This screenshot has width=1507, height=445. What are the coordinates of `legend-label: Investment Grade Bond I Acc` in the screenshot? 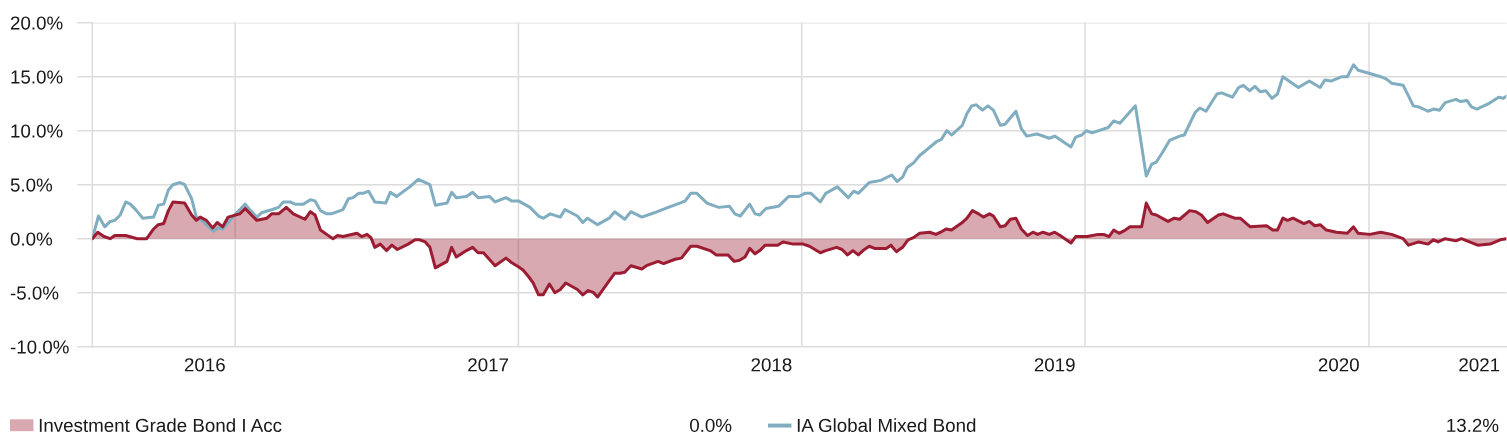 It's located at (160, 425).